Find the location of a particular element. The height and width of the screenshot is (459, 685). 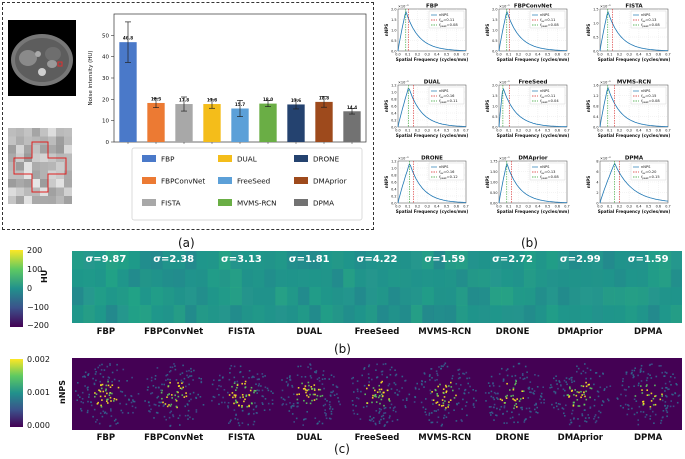

bar-fbp is located at coordinates (128, 92).